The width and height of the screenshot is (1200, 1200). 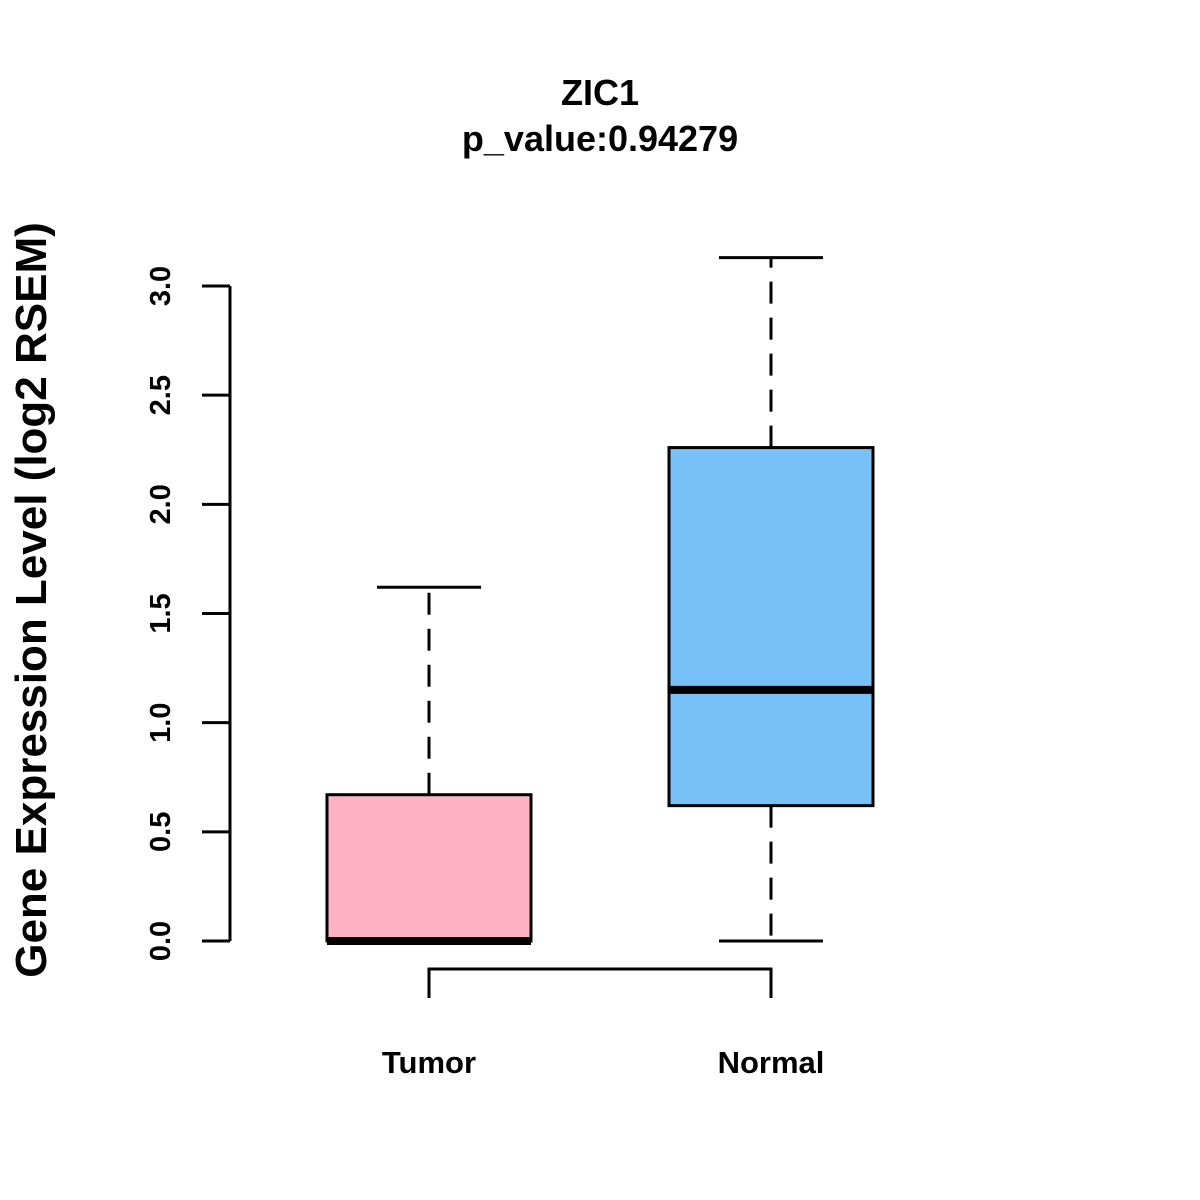 What do you see at coordinates (600, 92) in the screenshot?
I see `chart-title: ZIC1` at bounding box center [600, 92].